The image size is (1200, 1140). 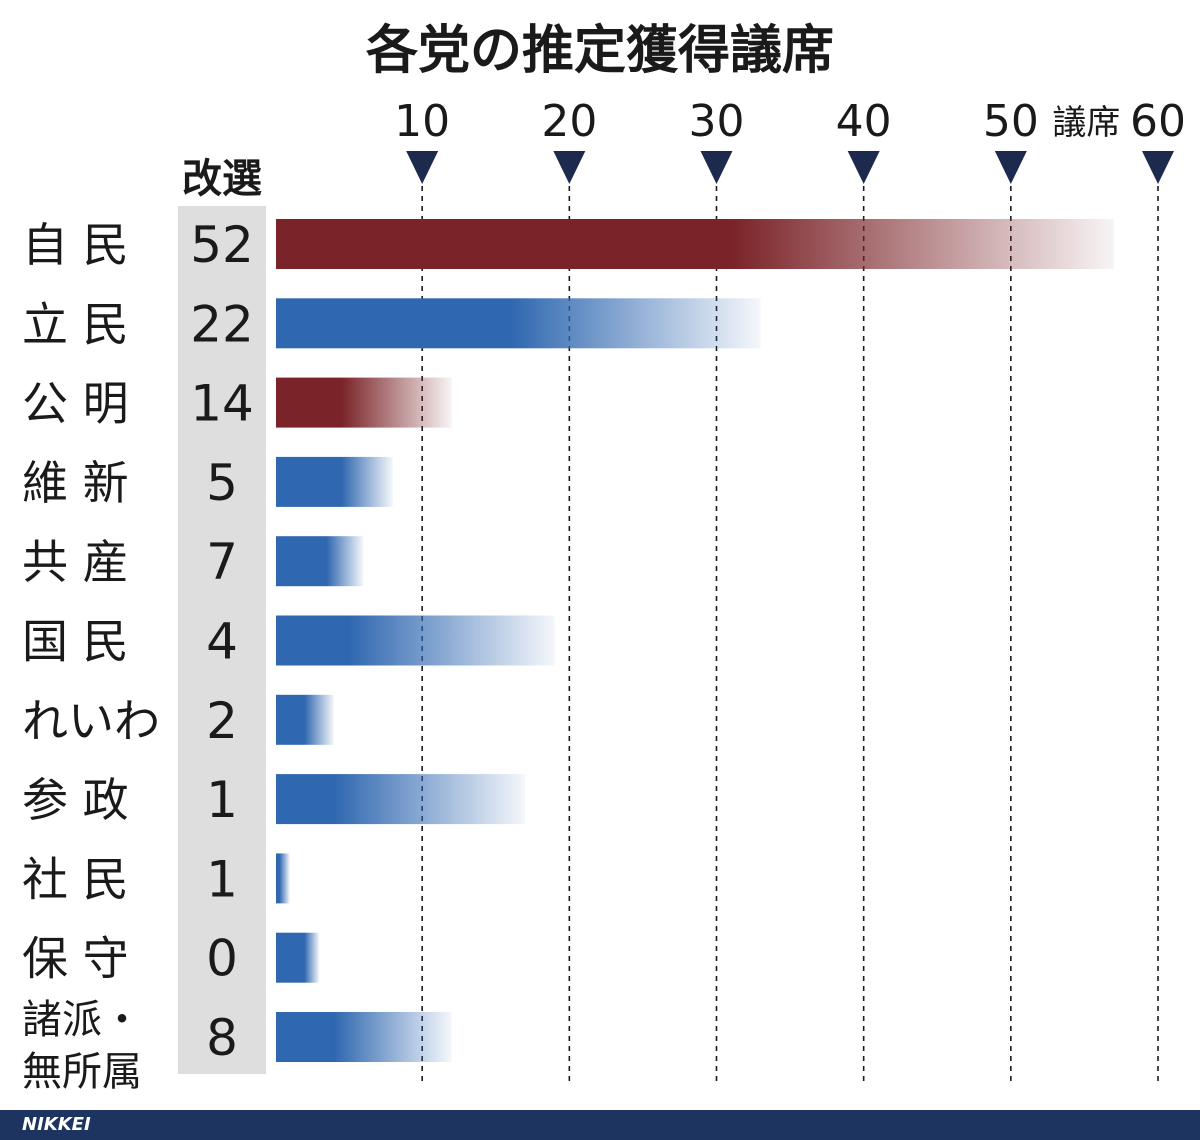 What do you see at coordinates (75, 959) in the screenshot?
I see `party-label-9: 保 守` at bounding box center [75, 959].